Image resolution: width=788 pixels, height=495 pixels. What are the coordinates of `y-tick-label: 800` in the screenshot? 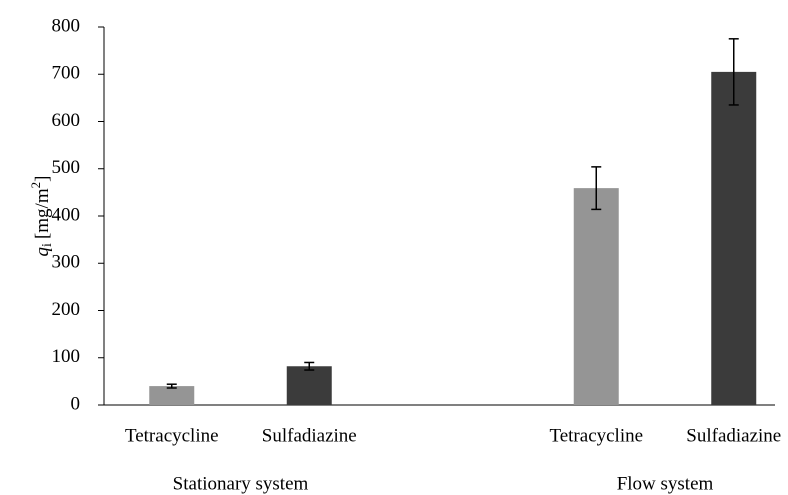 It's located at (66, 25).